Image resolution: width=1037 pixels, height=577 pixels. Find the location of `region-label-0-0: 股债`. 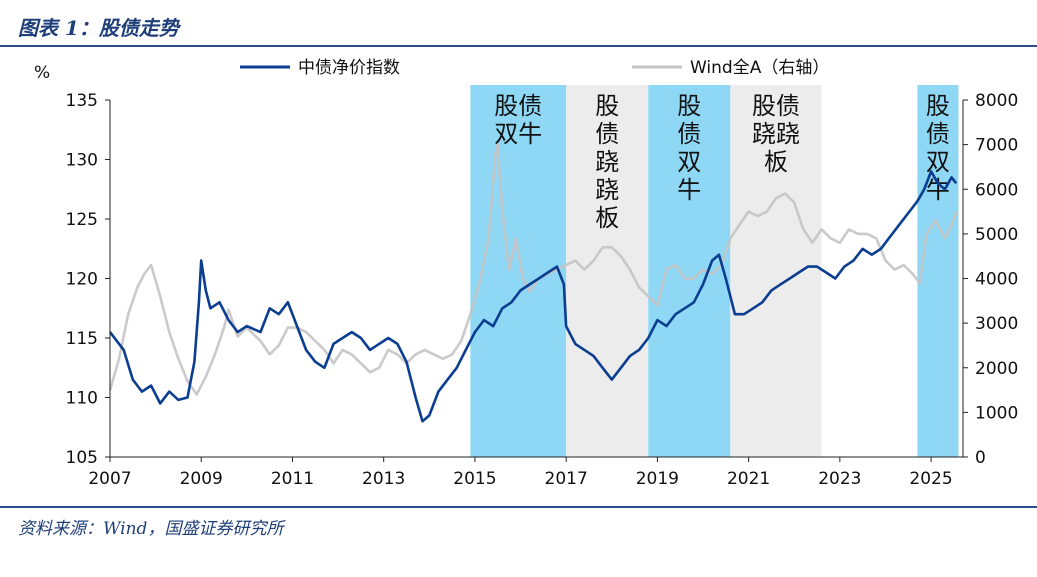

region-label-0-0: 股债 is located at coordinates (518, 106).